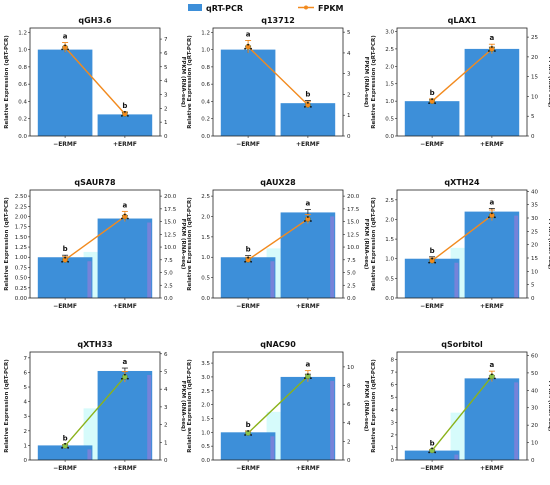 The height and width of the screenshot is (485, 550). What do you see at coordinates (534, 391) in the screenshot?
I see `y2-tick-label: 40` at bounding box center [534, 391].